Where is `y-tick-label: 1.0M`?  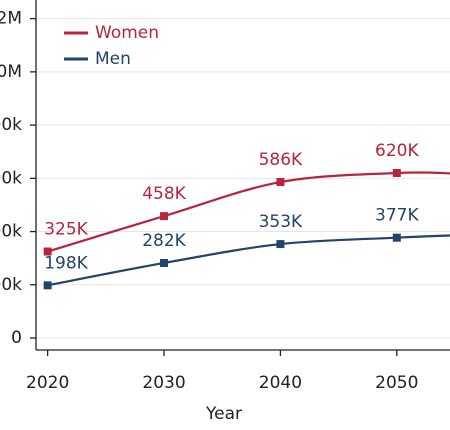
y-tick-label: 1.0M is located at coordinates (11, 72).